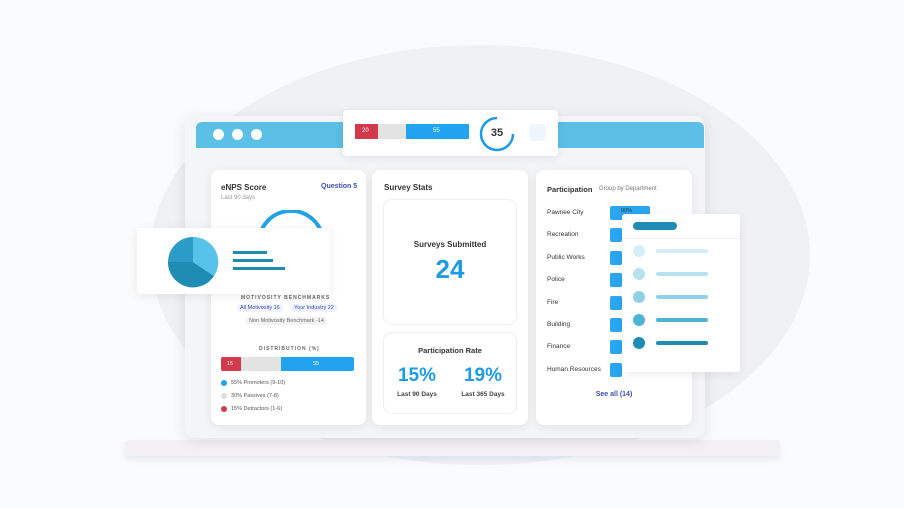  Describe the element at coordinates (570, 189) in the screenshot. I see `card-title: Participation` at that location.